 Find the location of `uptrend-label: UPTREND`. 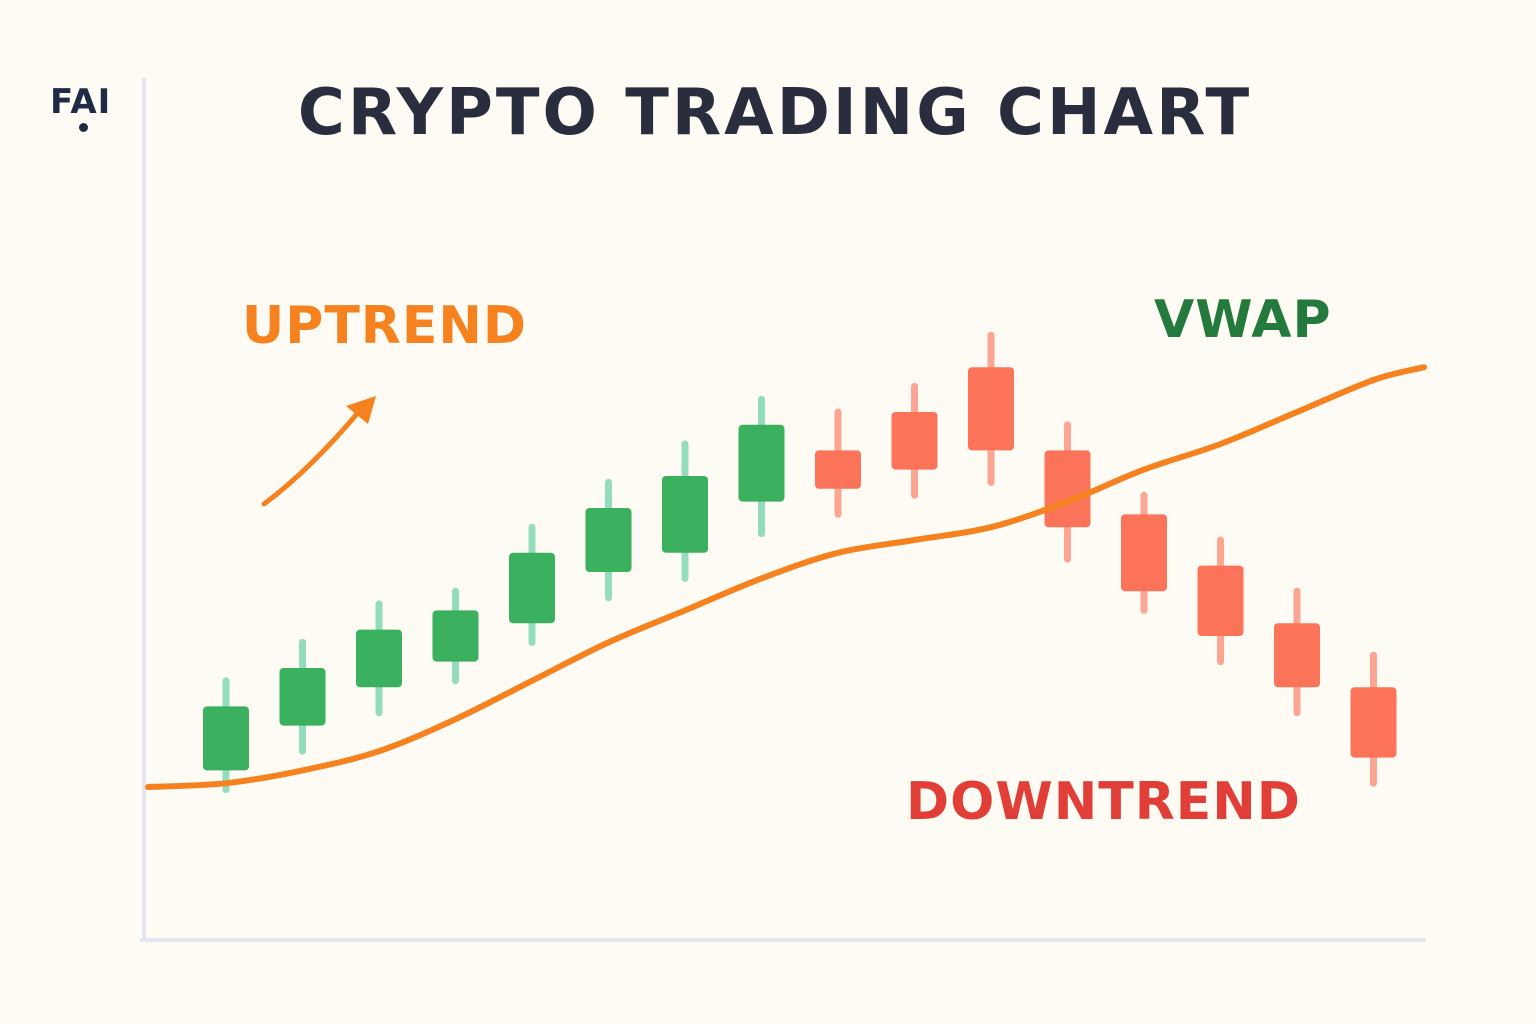

uptrend-label: UPTREND is located at coordinates (385, 326).